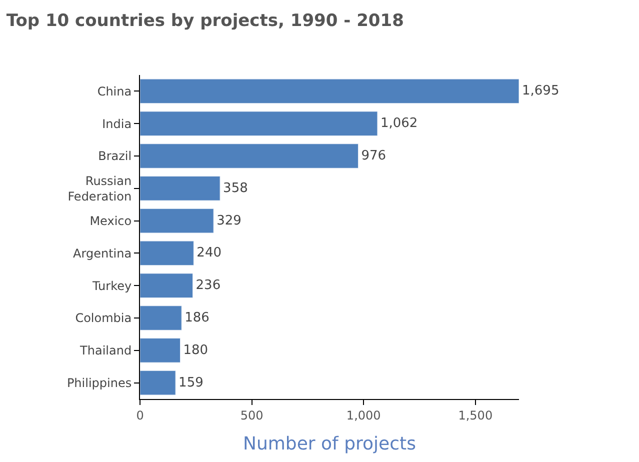 This screenshot has height=462, width=639. I want to click on y-tick-label: Philippines, so click(99, 383).